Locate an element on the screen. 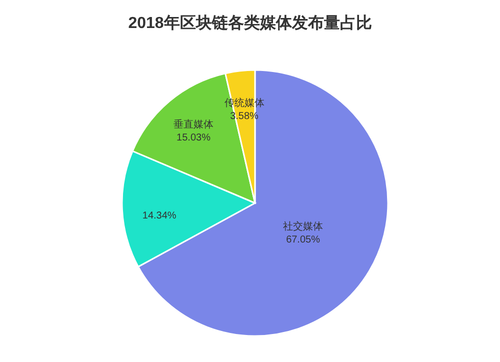  slice-label: 社交媒体 is located at coordinates (303, 226).